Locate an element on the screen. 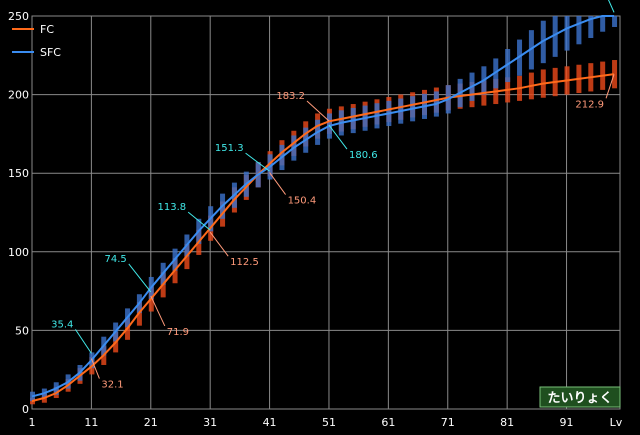  annotation-label-sfc: 113.8 is located at coordinates (172, 207).